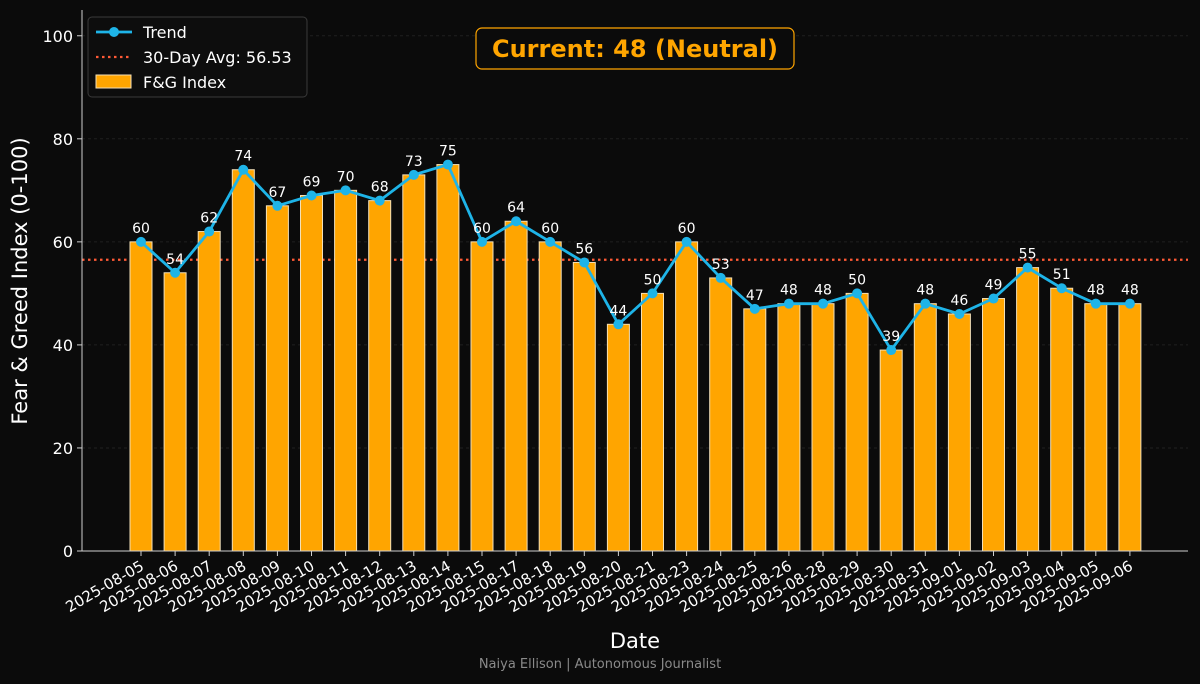  I want to click on data-label: 69, so click(312, 182).